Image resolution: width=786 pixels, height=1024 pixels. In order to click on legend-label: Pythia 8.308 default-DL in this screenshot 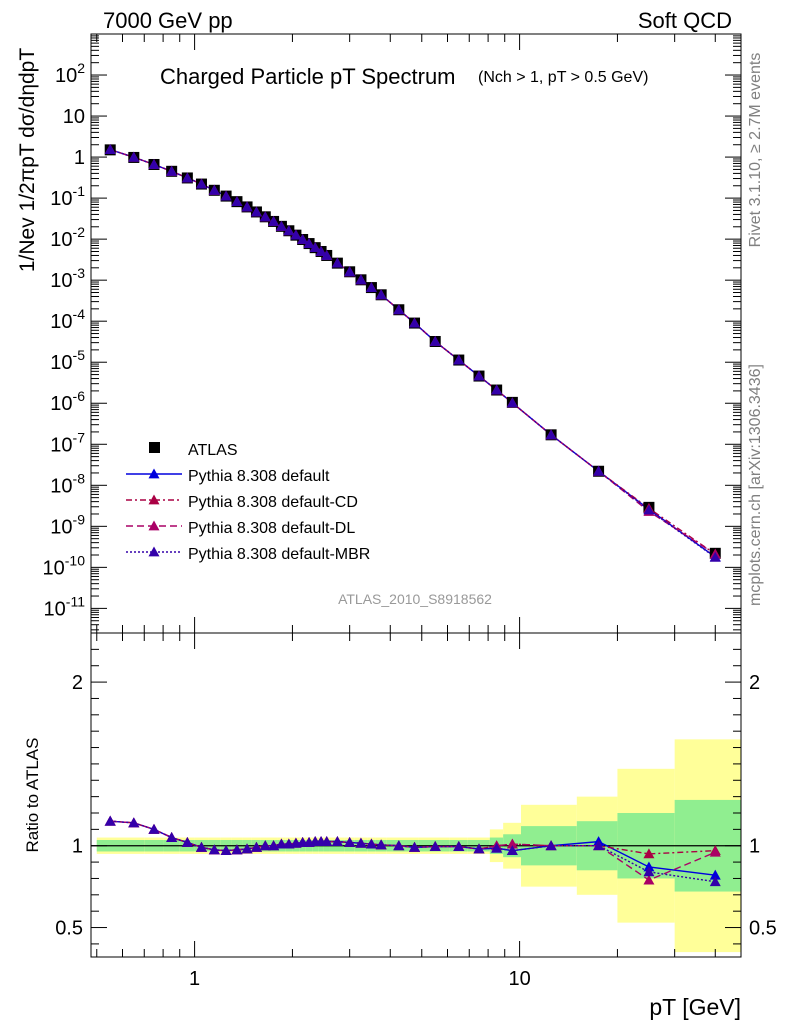, I will do `click(271, 528)`.